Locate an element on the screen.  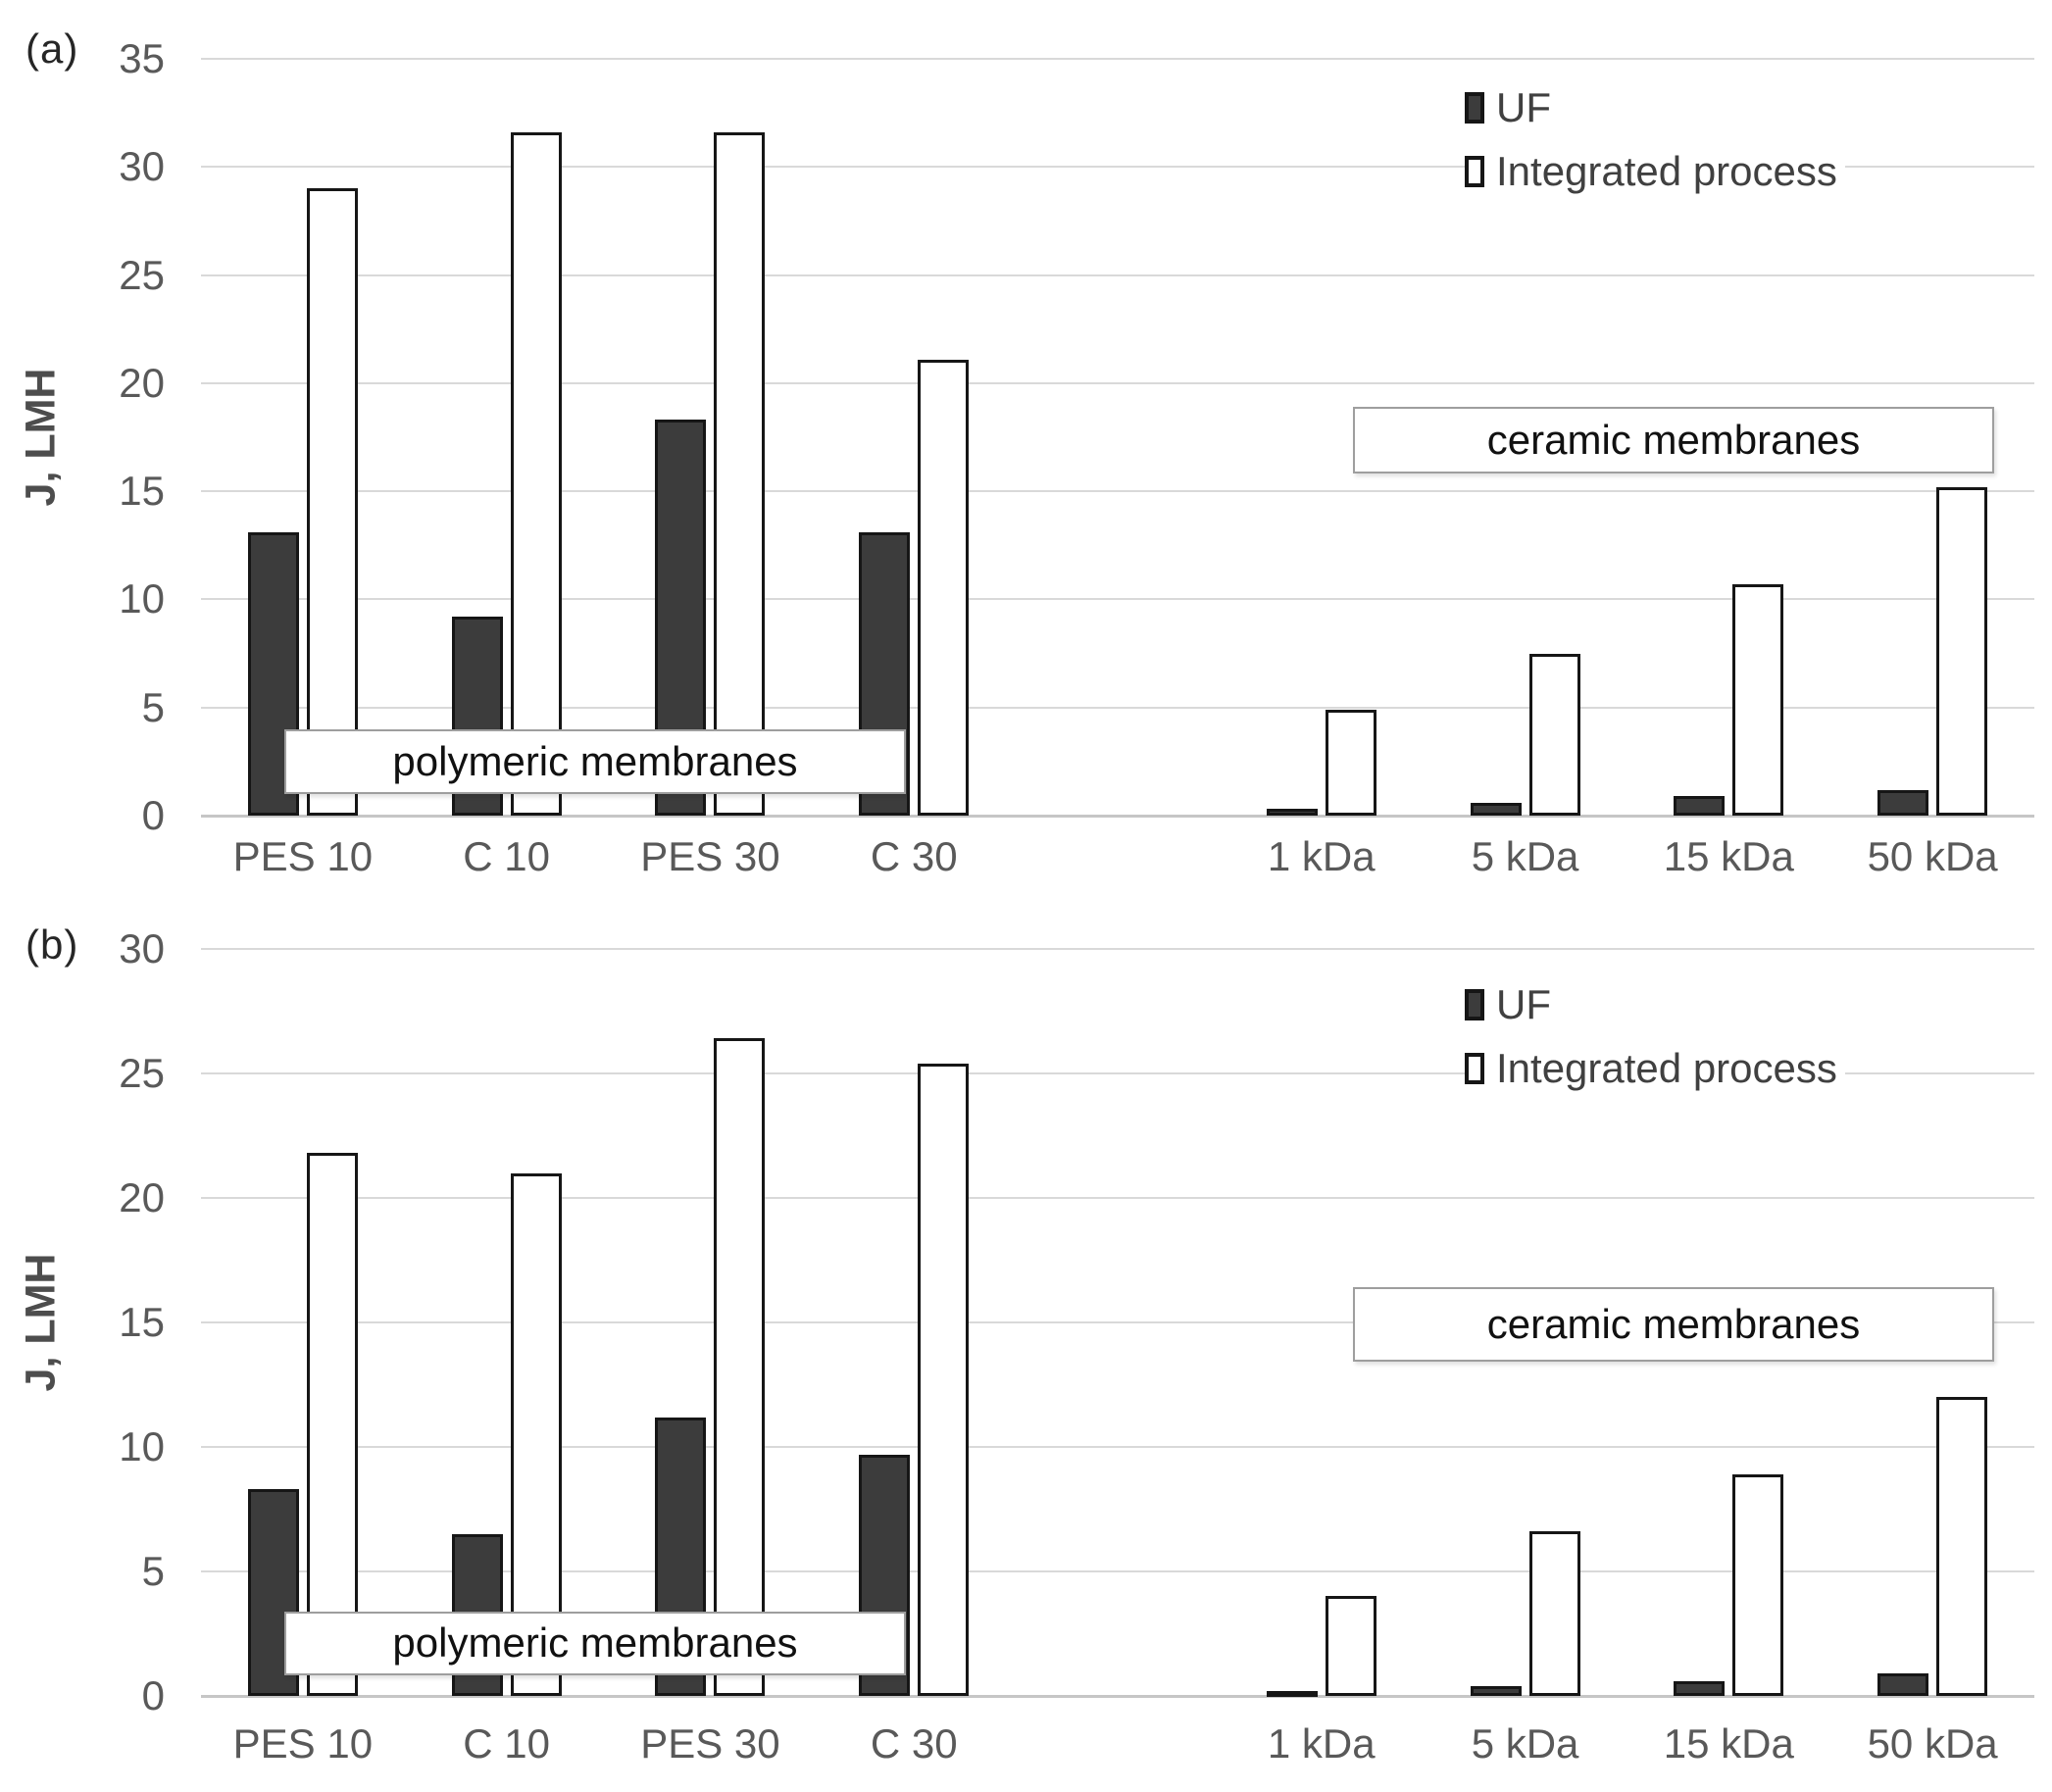
y-tick-label: 35 is located at coordinates (142, 58).